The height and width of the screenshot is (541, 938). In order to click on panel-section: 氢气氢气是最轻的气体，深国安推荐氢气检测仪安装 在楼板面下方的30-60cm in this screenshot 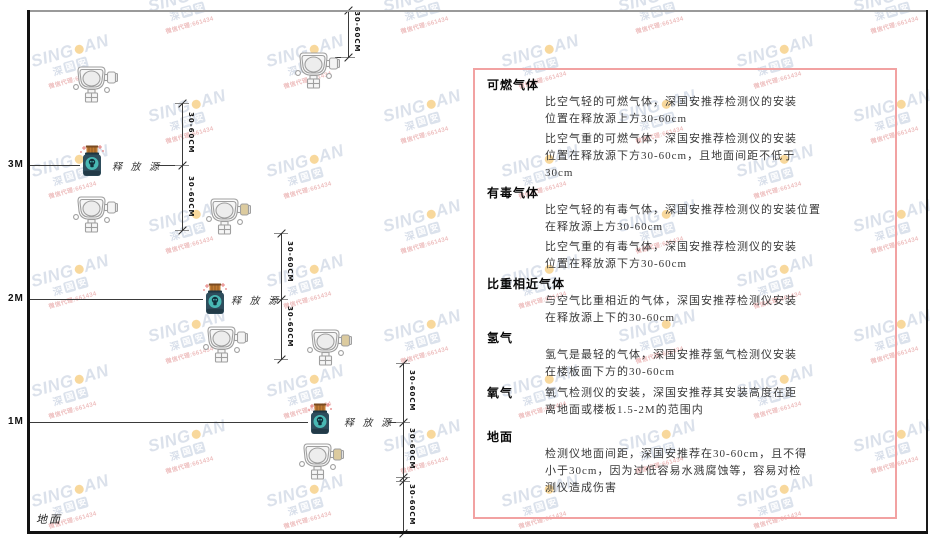, I will do `click(685, 355)`.